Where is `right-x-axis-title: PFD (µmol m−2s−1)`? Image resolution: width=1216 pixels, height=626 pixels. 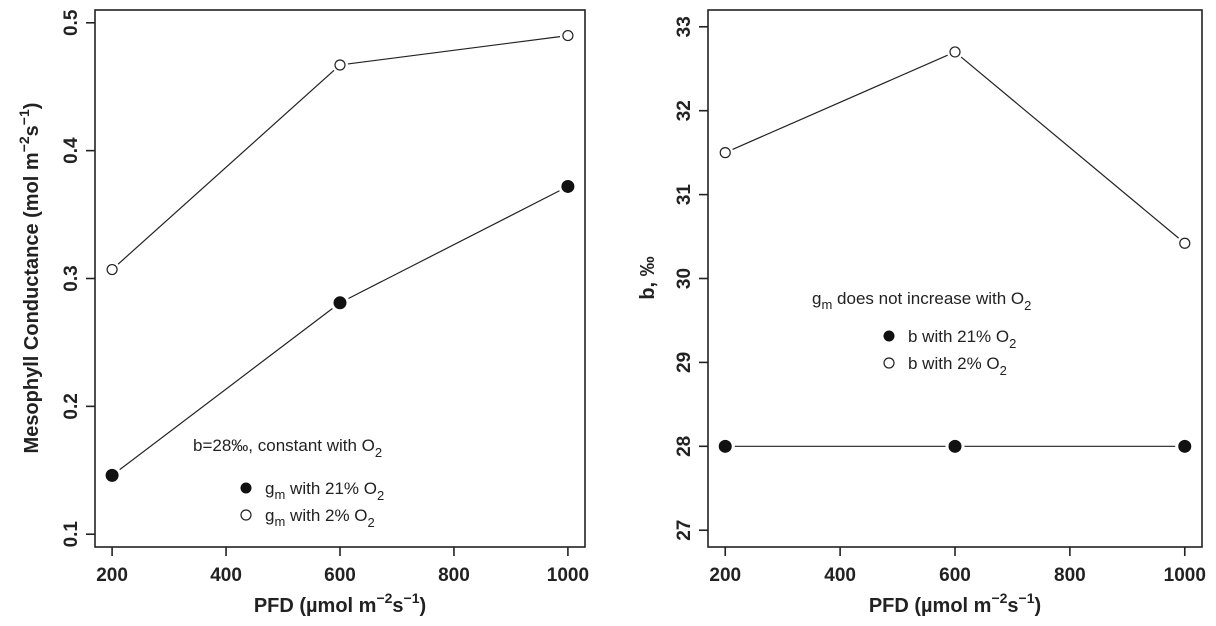 right-x-axis-title: PFD (µmol m−2s−1) is located at coordinates (955, 603).